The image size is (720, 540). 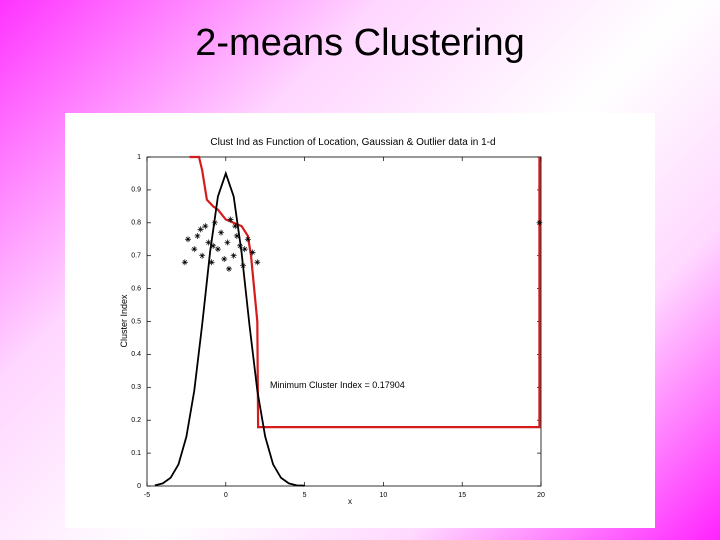 What do you see at coordinates (305, 495) in the screenshot?
I see `x-tick-label: 5` at bounding box center [305, 495].